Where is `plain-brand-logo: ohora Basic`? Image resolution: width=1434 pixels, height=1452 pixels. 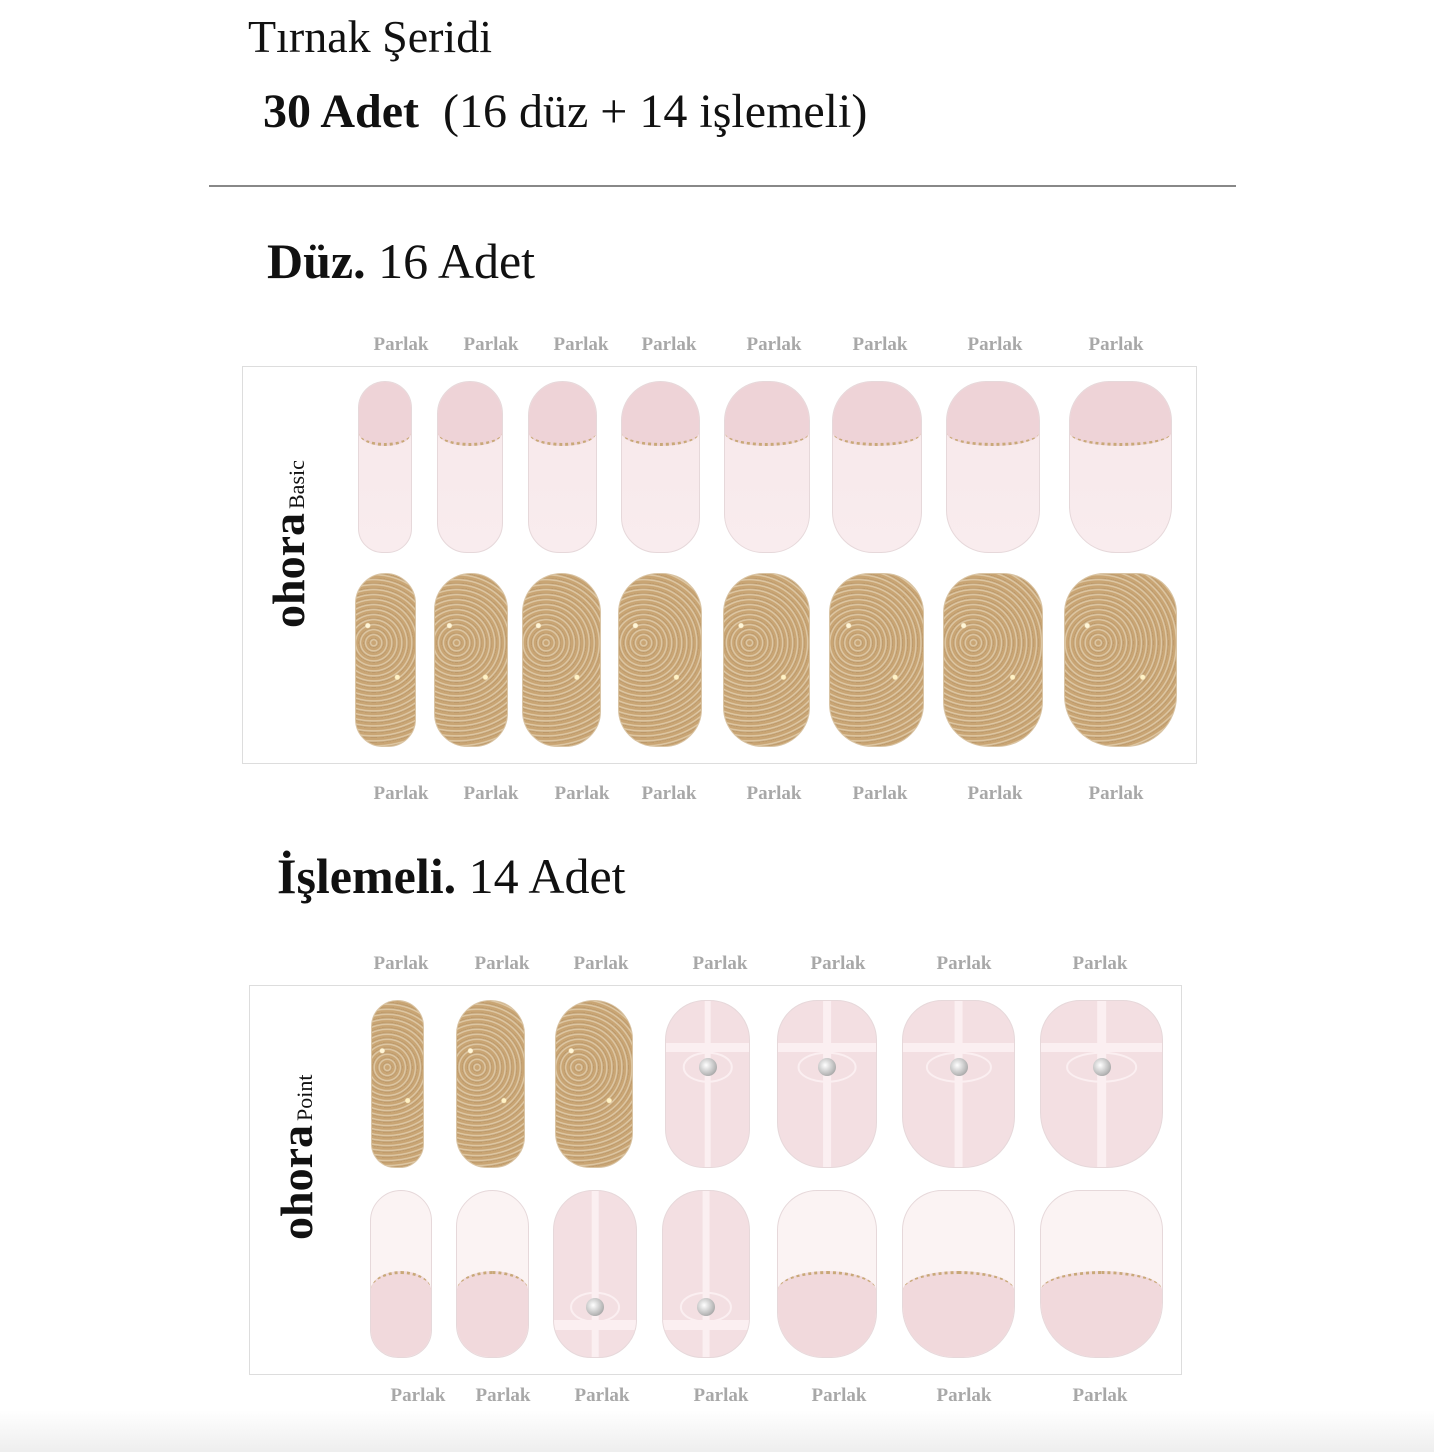
plain-brand-logo: ohora Basic is located at coordinates (288, 544).